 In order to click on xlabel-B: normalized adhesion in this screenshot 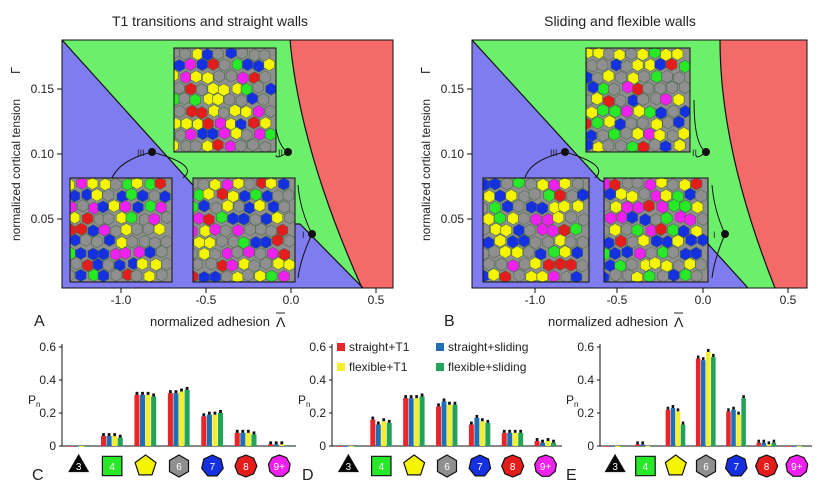, I will do `click(608, 321)`.